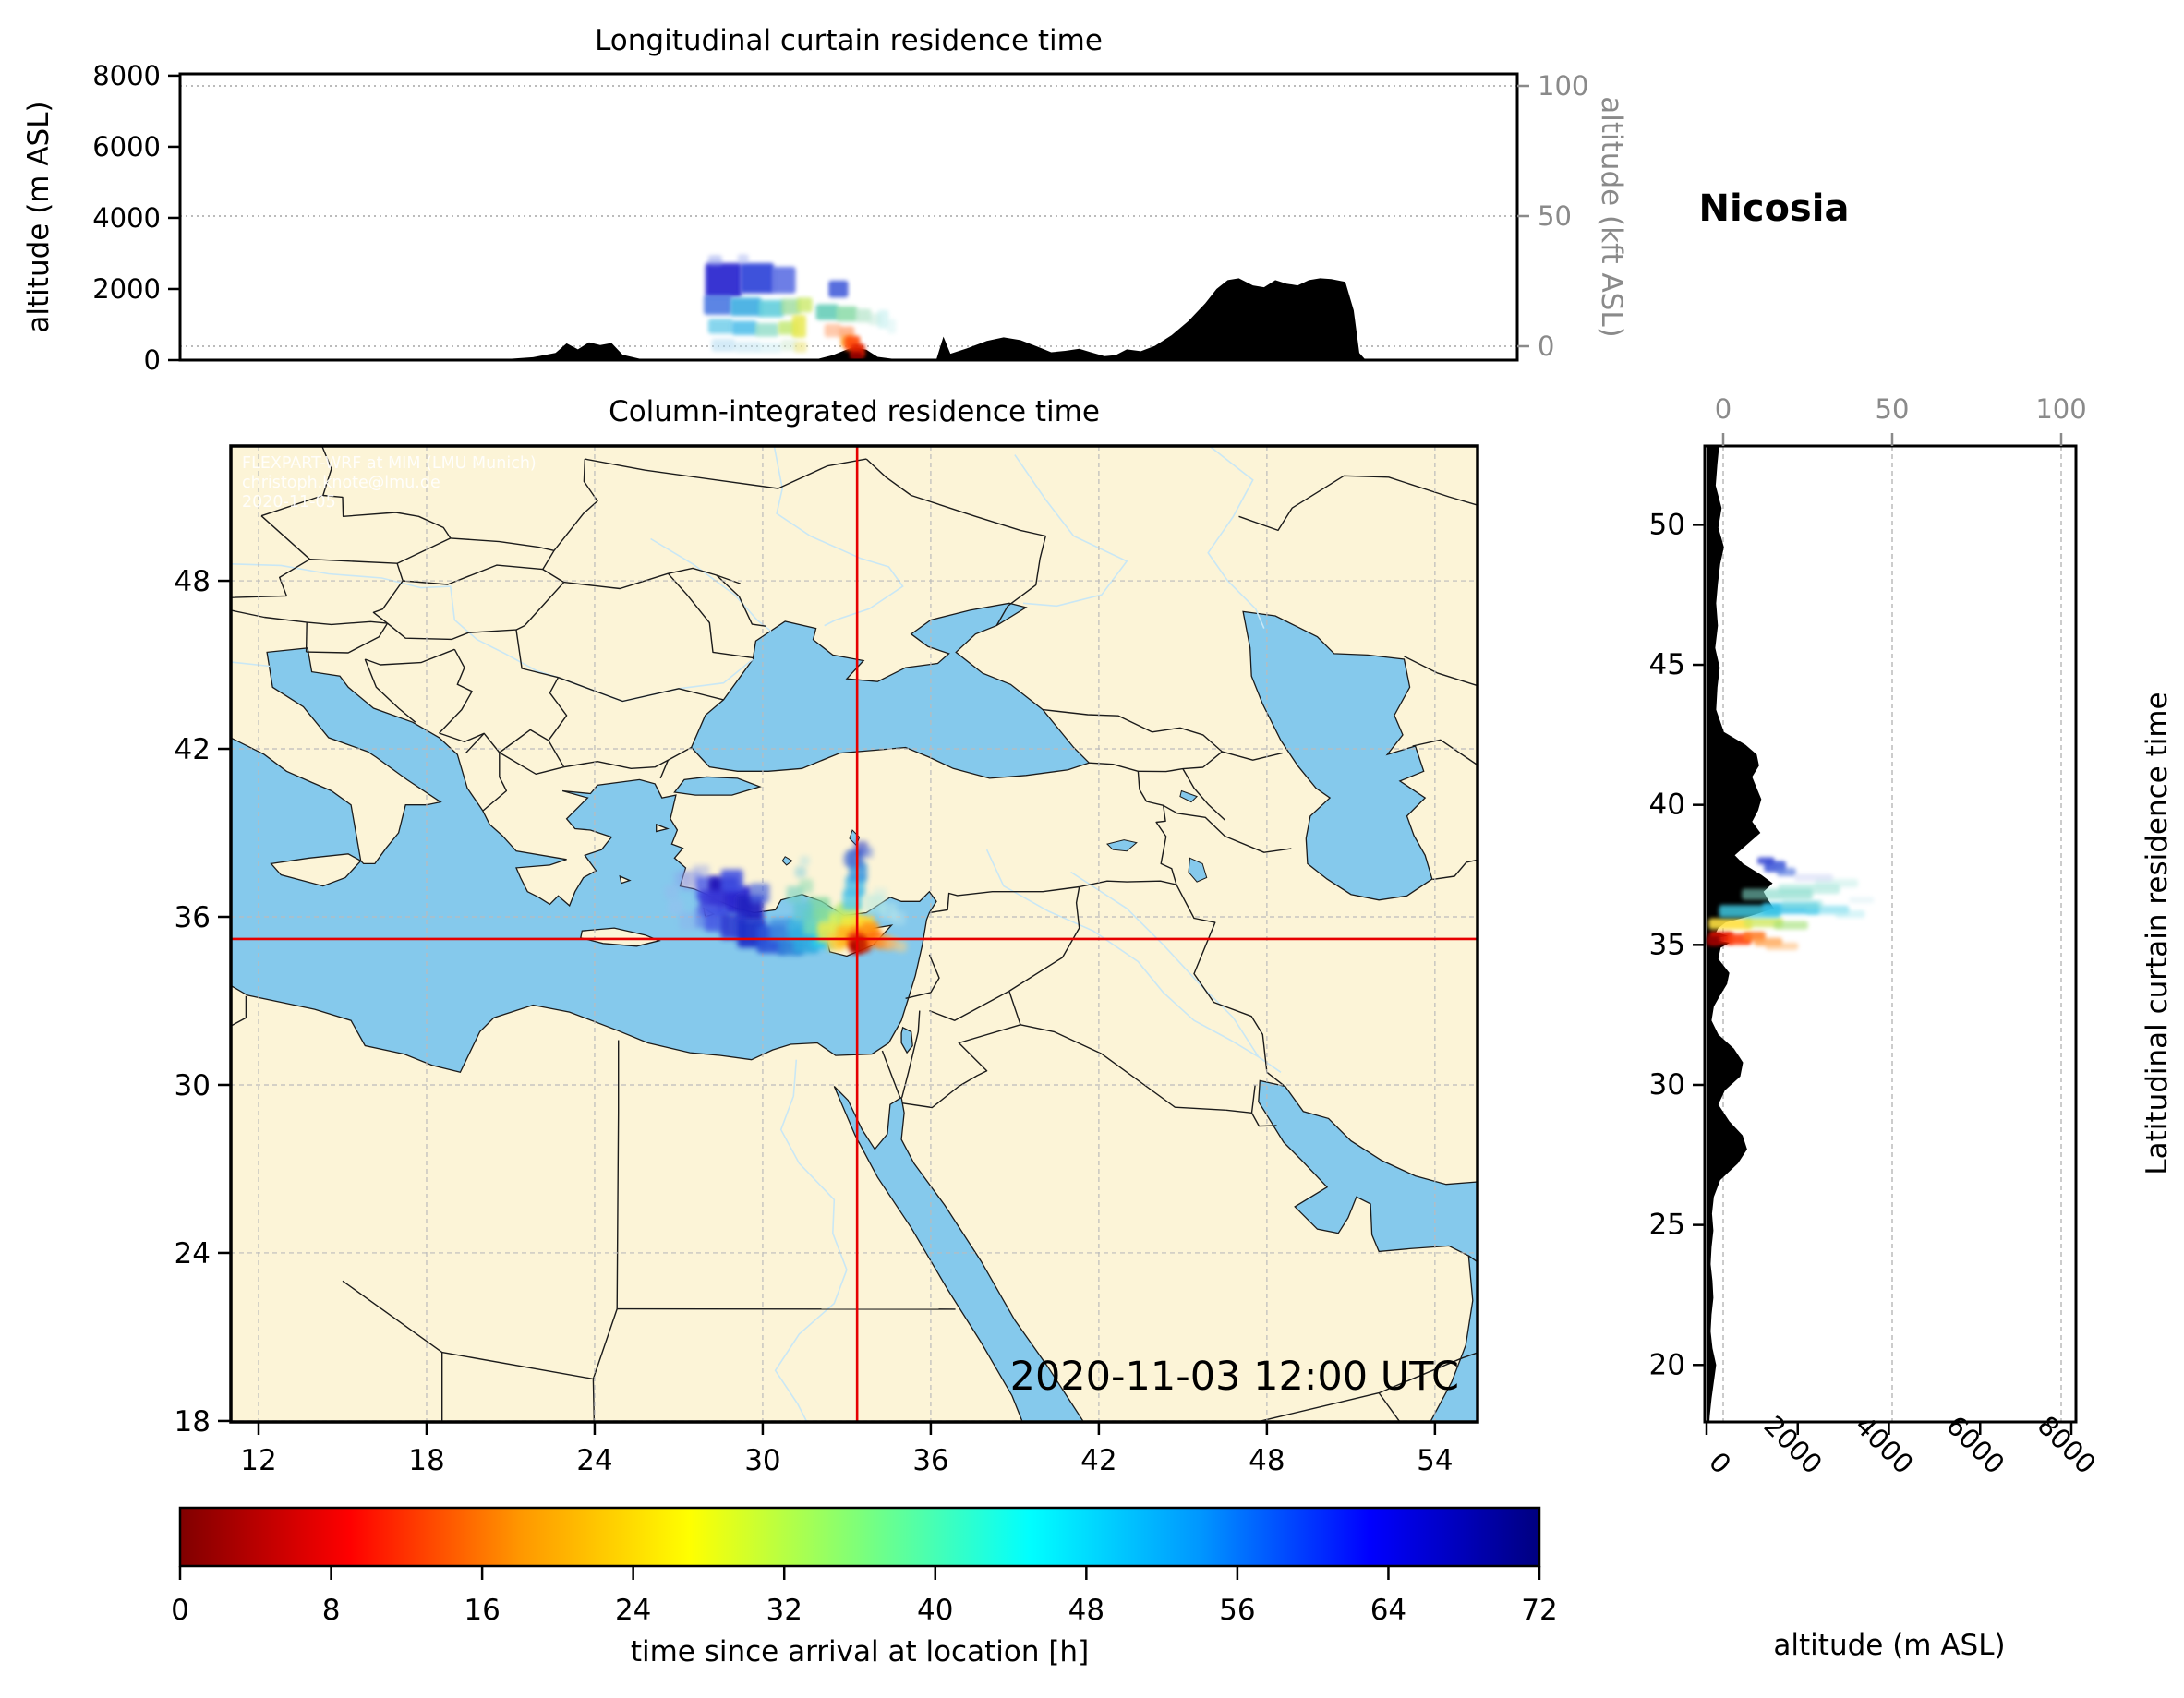  What do you see at coordinates (1667, 944) in the screenshot?
I see `svg-text: 35` at bounding box center [1667, 944].